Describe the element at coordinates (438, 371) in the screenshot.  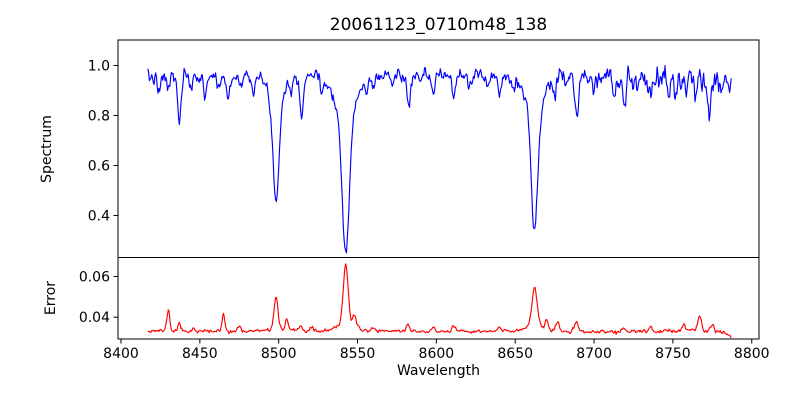
I see `x-axis-label: Wavelength` at that location.